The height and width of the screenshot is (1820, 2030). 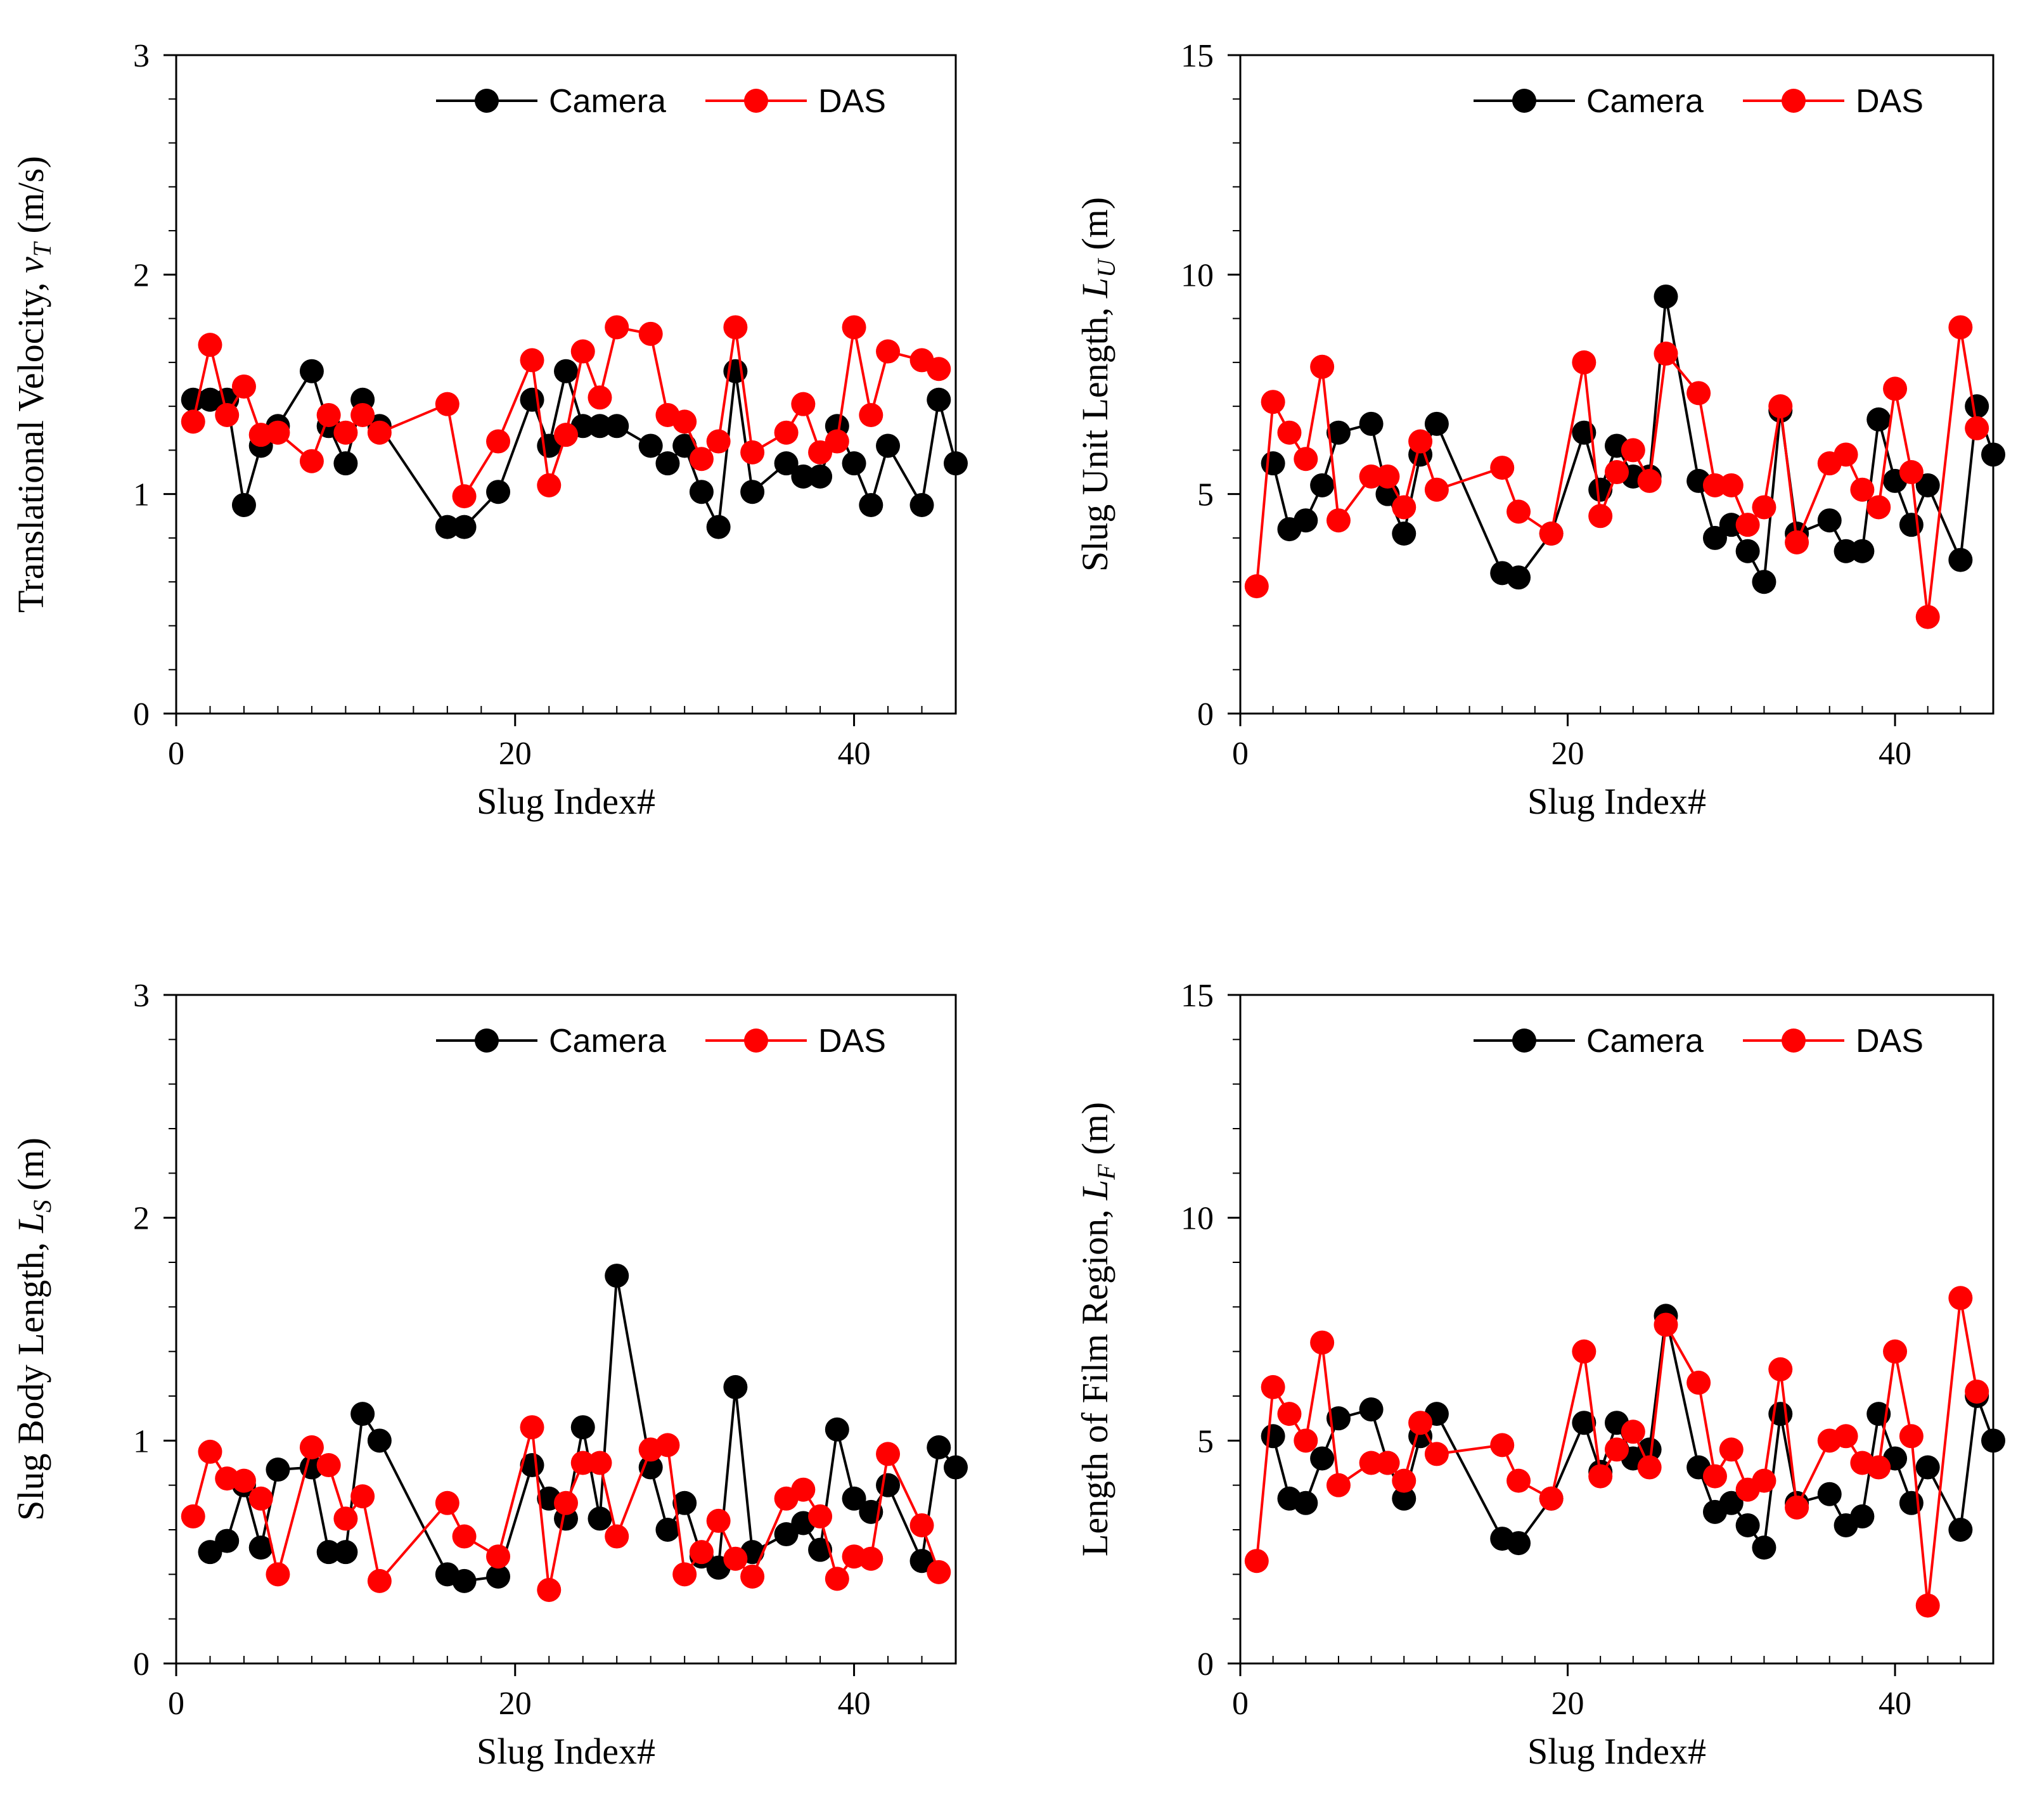 What do you see at coordinates (855, 1704) in the screenshot?
I see `x-tick-label: 40` at bounding box center [855, 1704].